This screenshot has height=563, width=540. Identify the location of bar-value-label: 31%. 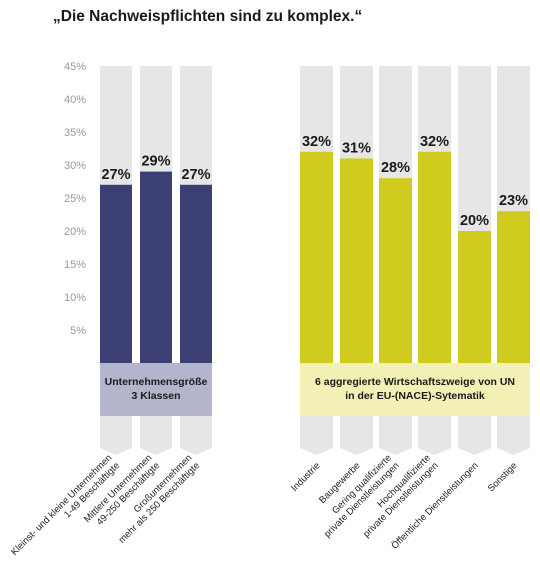
(356, 148).